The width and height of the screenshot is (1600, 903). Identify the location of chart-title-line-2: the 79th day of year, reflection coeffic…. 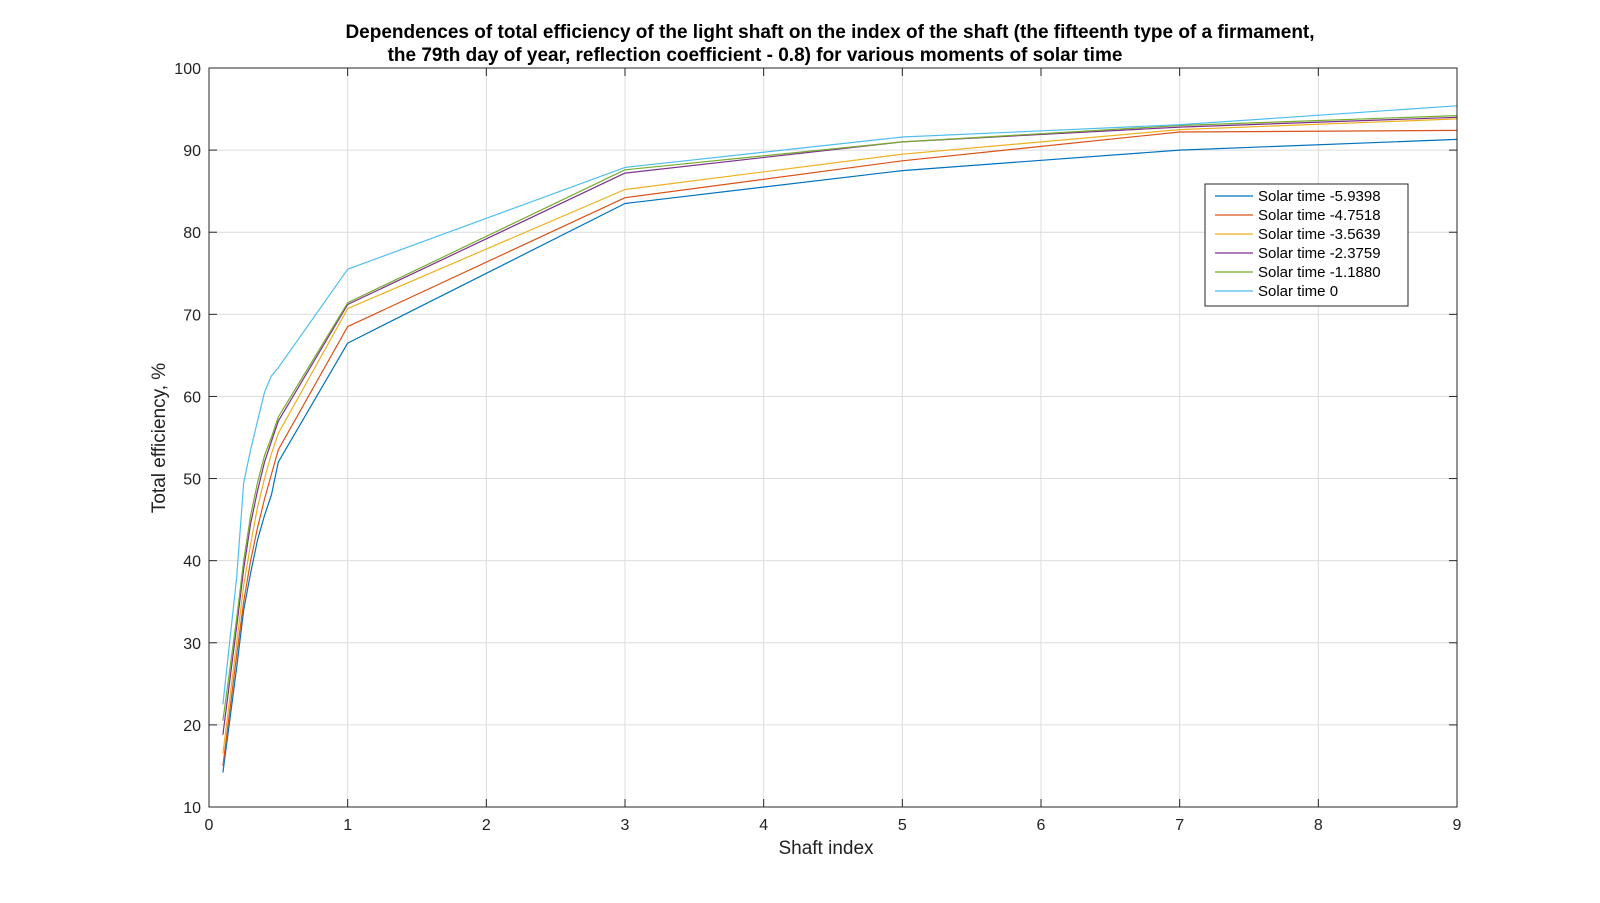
(755, 55).